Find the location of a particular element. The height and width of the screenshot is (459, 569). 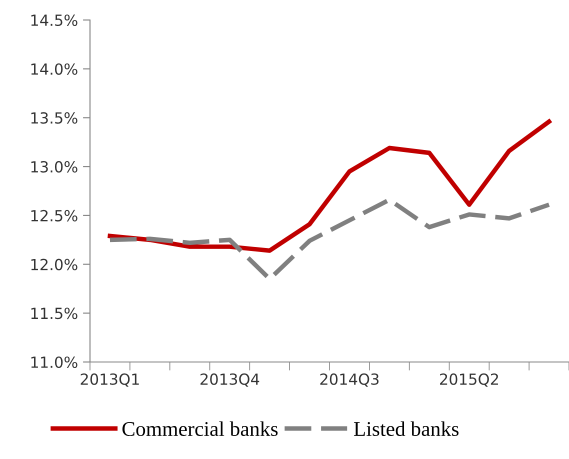

legend-label: Listed banks is located at coordinates (406, 428).